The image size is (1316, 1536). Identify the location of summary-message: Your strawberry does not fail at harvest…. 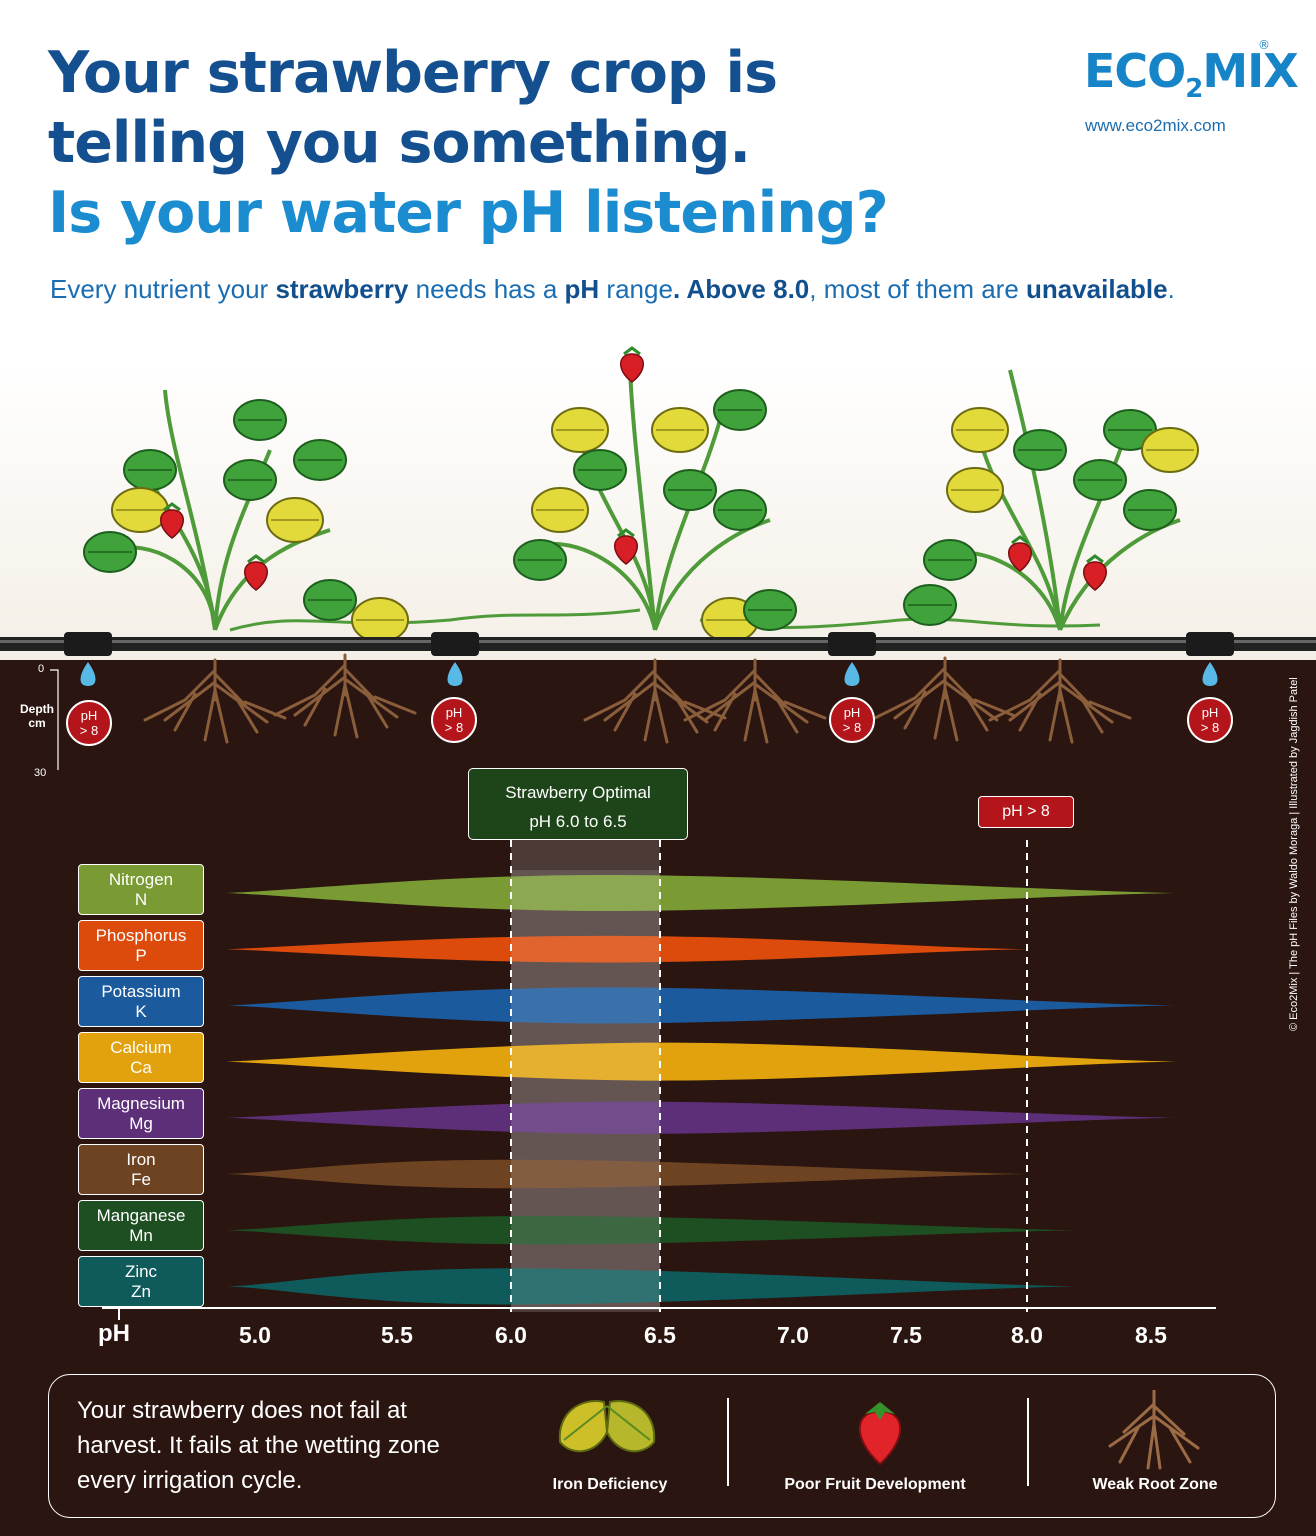
(258, 1445).